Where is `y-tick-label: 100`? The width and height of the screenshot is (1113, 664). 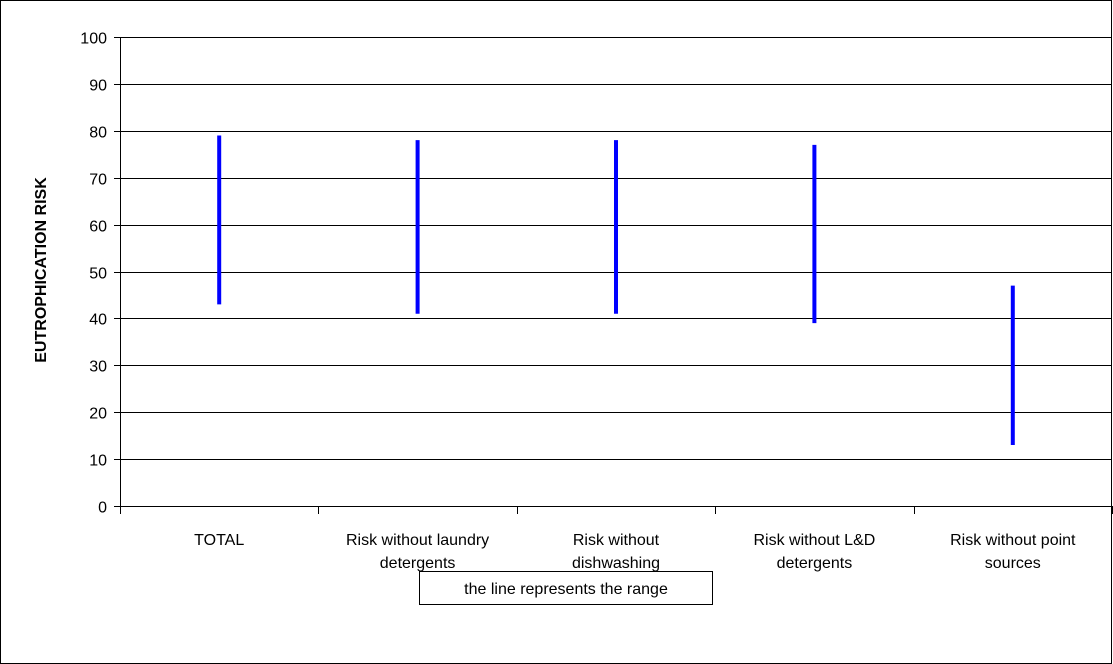 y-tick-label: 100 is located at coordinates (93, 39).